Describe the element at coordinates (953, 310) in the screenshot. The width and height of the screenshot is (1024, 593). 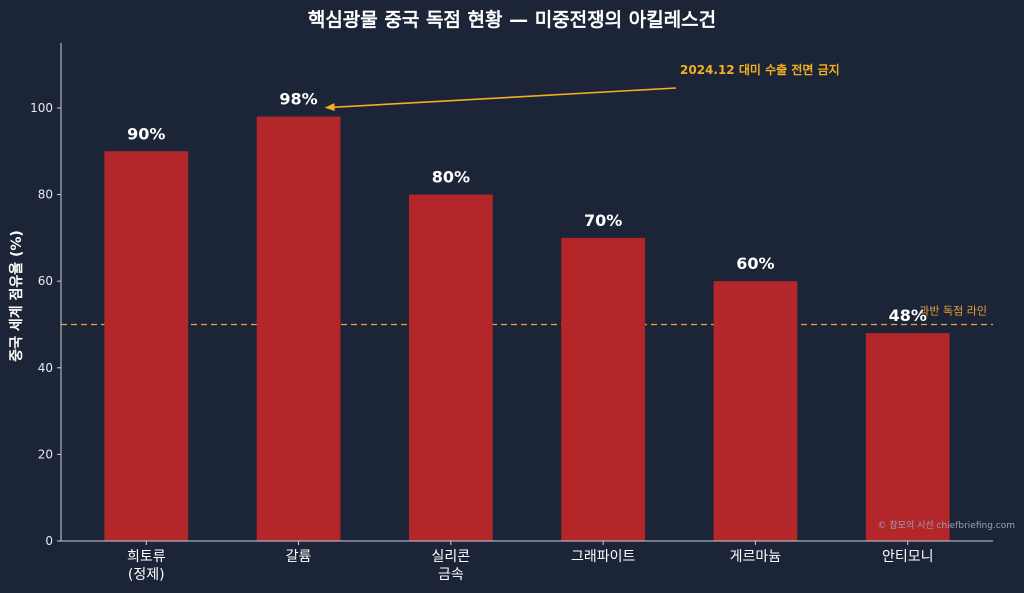
I see `reference-line-label: 과반 독점 라인` at that location.